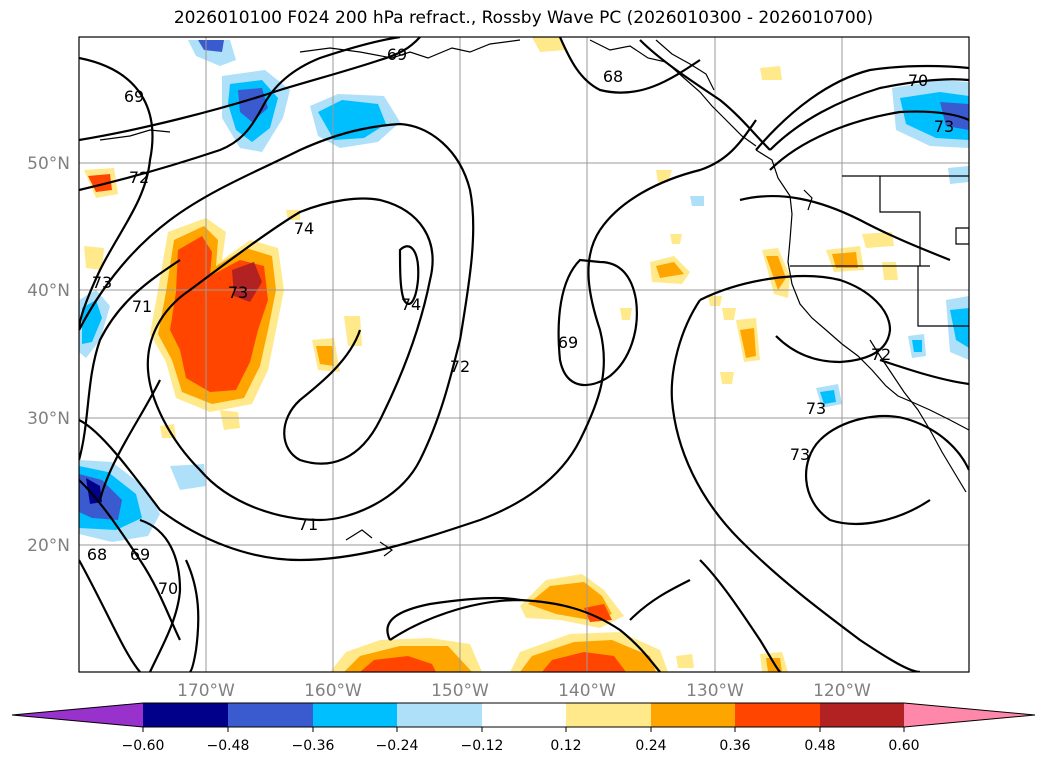  I want to click on colorbar-tick: 0.24, so click(650, 746).